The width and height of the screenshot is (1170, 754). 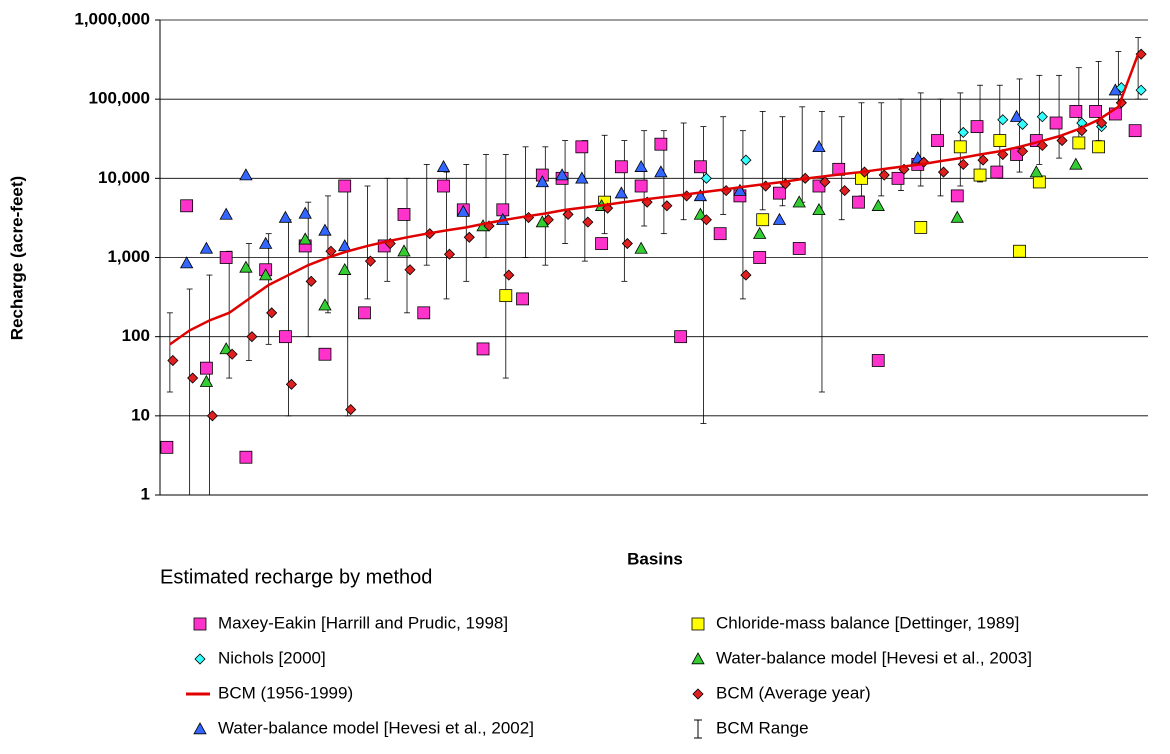 What do you see at coordinates (350, 622) in the screenshot?
I see `legend-item: Maxey-Eakin [Harrill and Prudic, 1998]` at bounding box center [350, 622].